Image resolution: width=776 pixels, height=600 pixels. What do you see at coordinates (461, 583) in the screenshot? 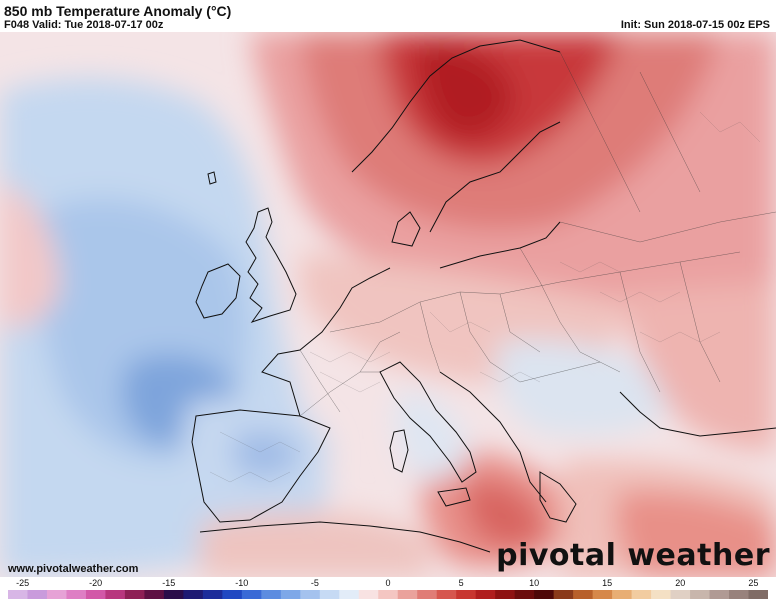
I see `colorbar-tick-label: 5` at bounding box center [461, 583].